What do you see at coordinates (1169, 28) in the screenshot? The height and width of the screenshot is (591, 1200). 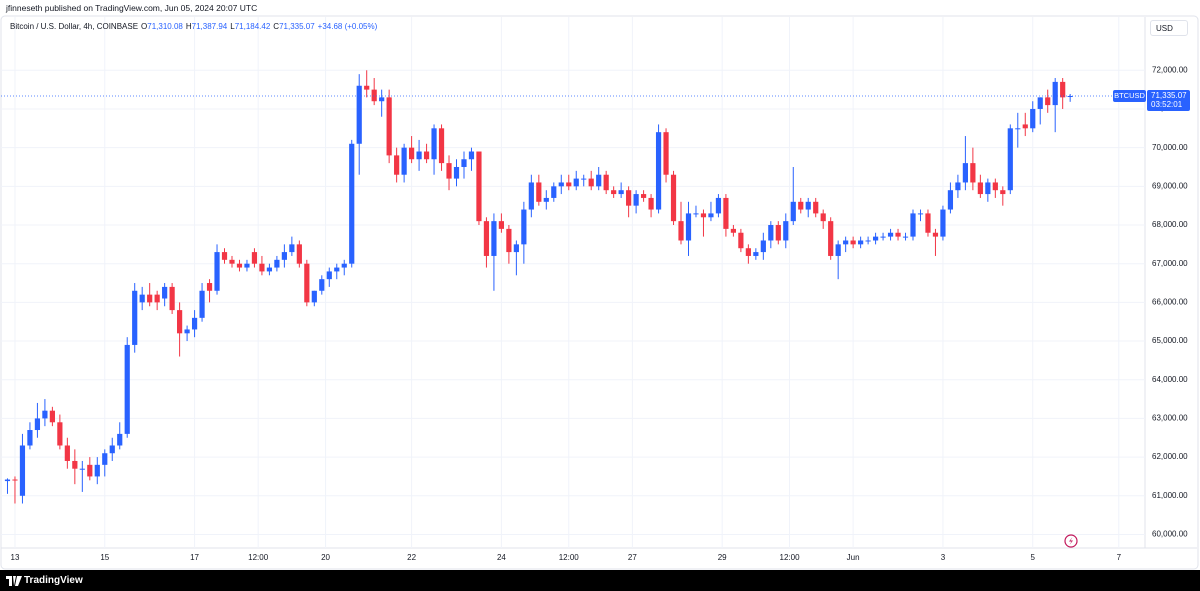 I see `currency-button: USD` at bounding box center [1169, 28].